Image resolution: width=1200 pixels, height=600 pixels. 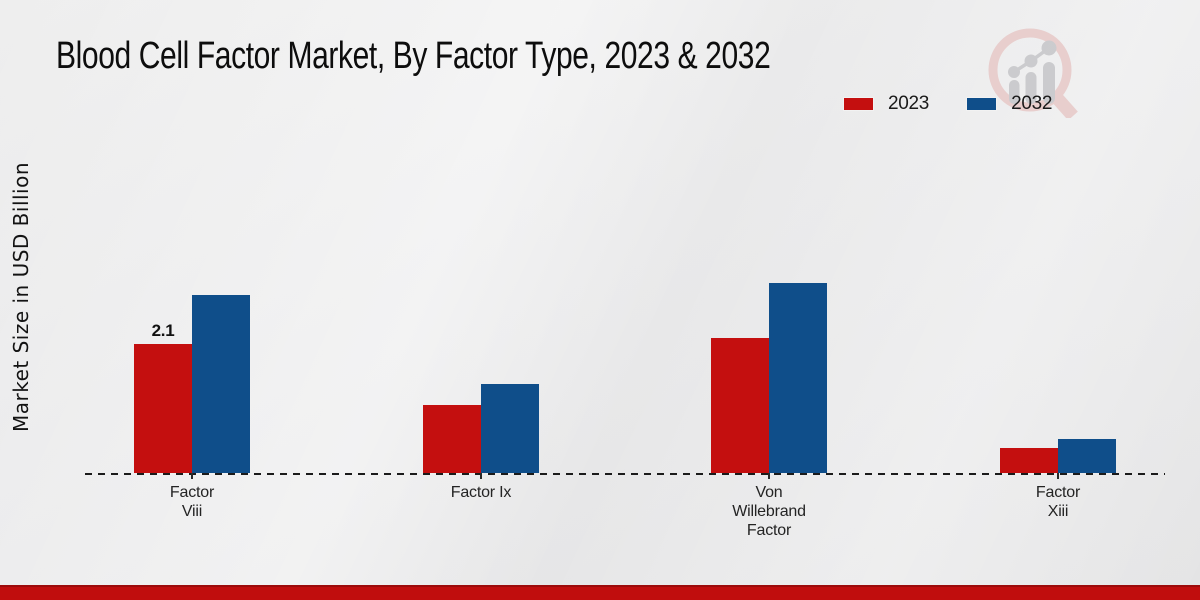 What do you see at coordinates (192, 476) in the screenshot?
I see `x-axis-tick-factor-viii` at bounding box center [192, 476].